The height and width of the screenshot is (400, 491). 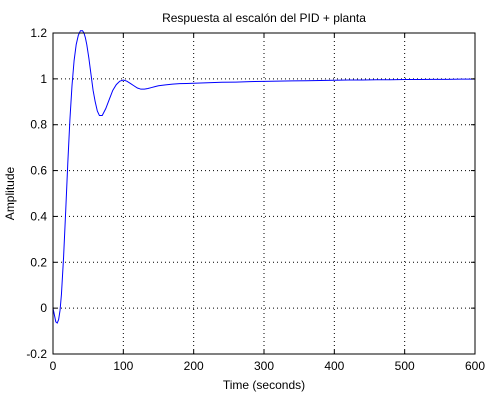 I want to click on y-tick-label: 0.4, so click(x=38, y=216).